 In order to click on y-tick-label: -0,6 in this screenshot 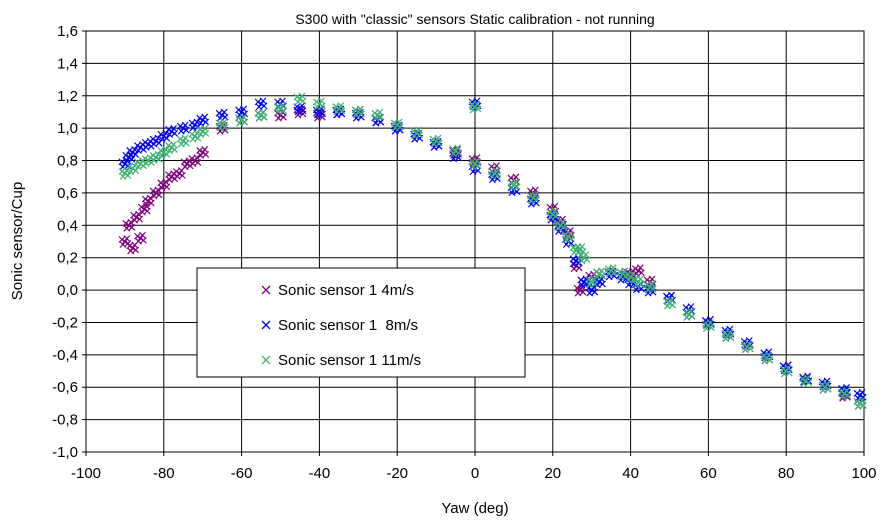, I will do `click(65, 387)`.